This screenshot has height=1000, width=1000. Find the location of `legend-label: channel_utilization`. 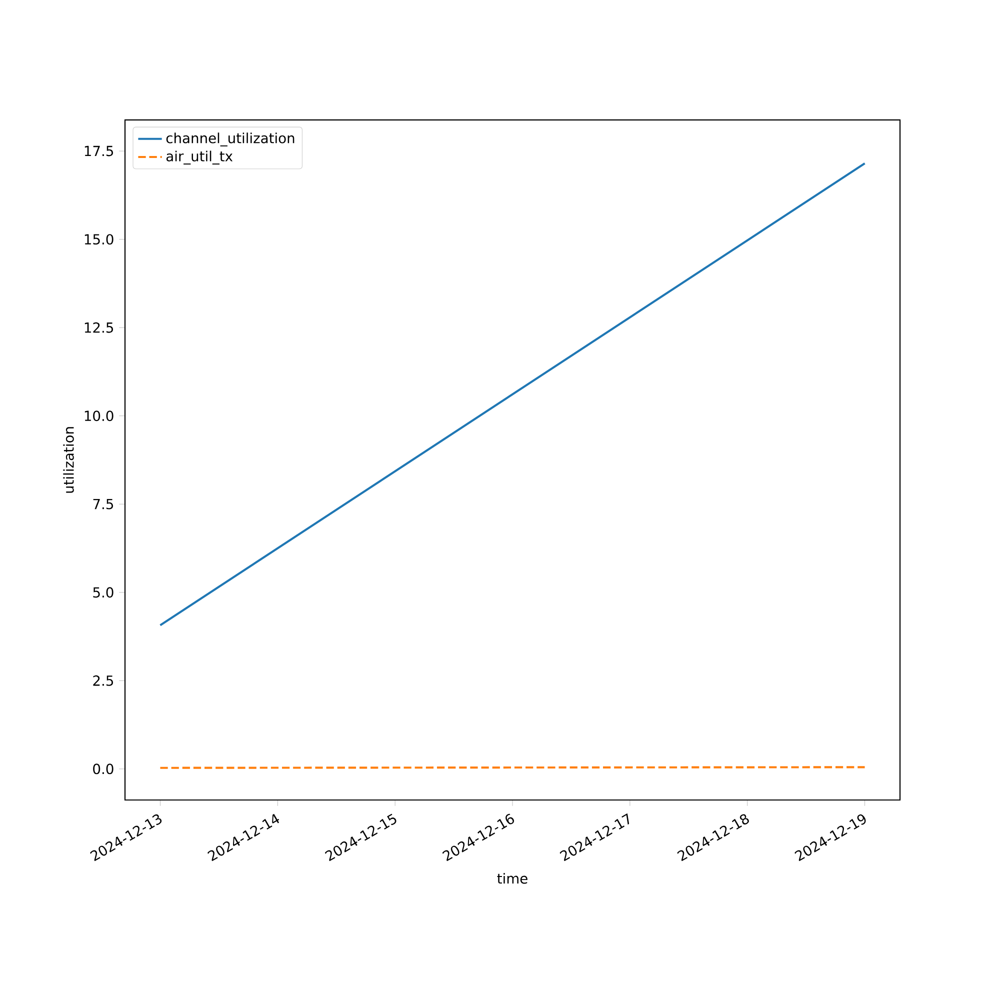

legend-label: channel_utilization is located at coordinates (230, 139).